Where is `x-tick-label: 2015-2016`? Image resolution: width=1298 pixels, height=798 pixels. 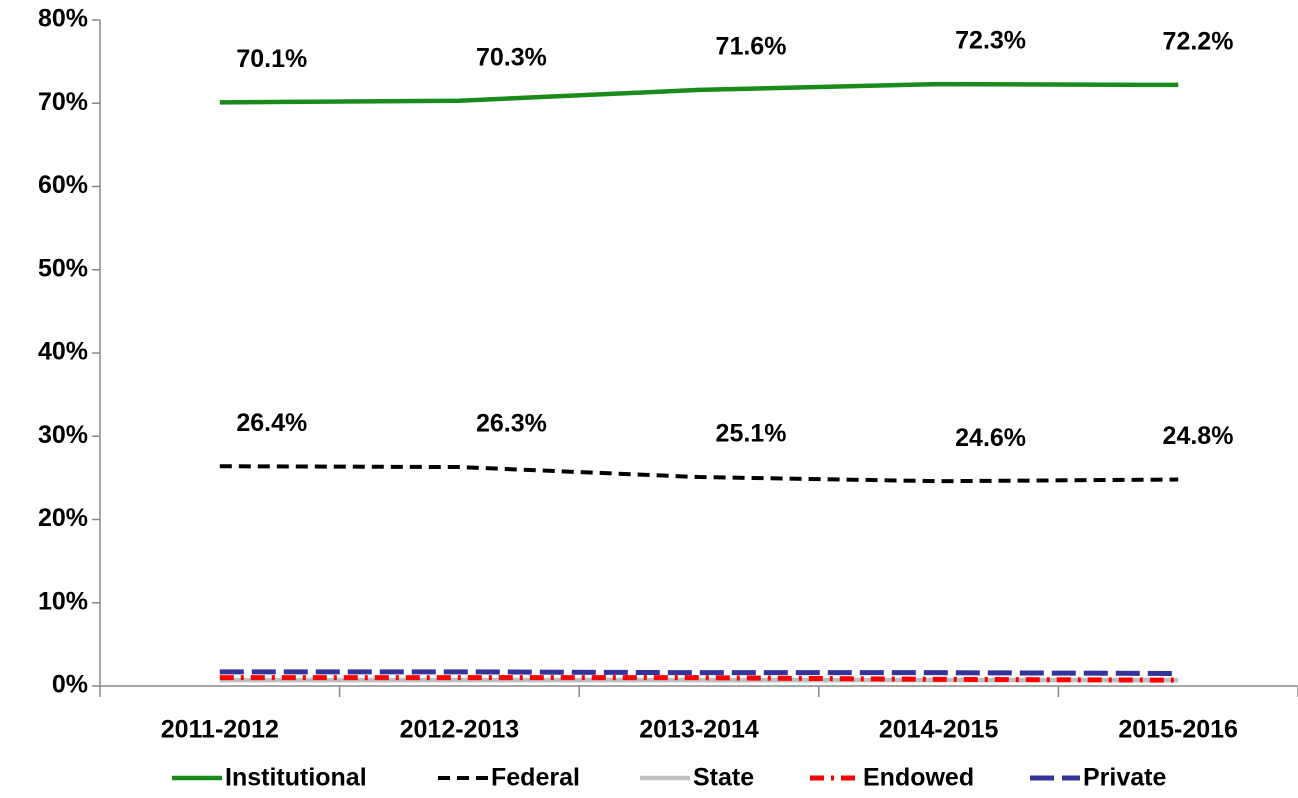
x-tick-label: 2015-2016 is located at coordinates (1178, 730).